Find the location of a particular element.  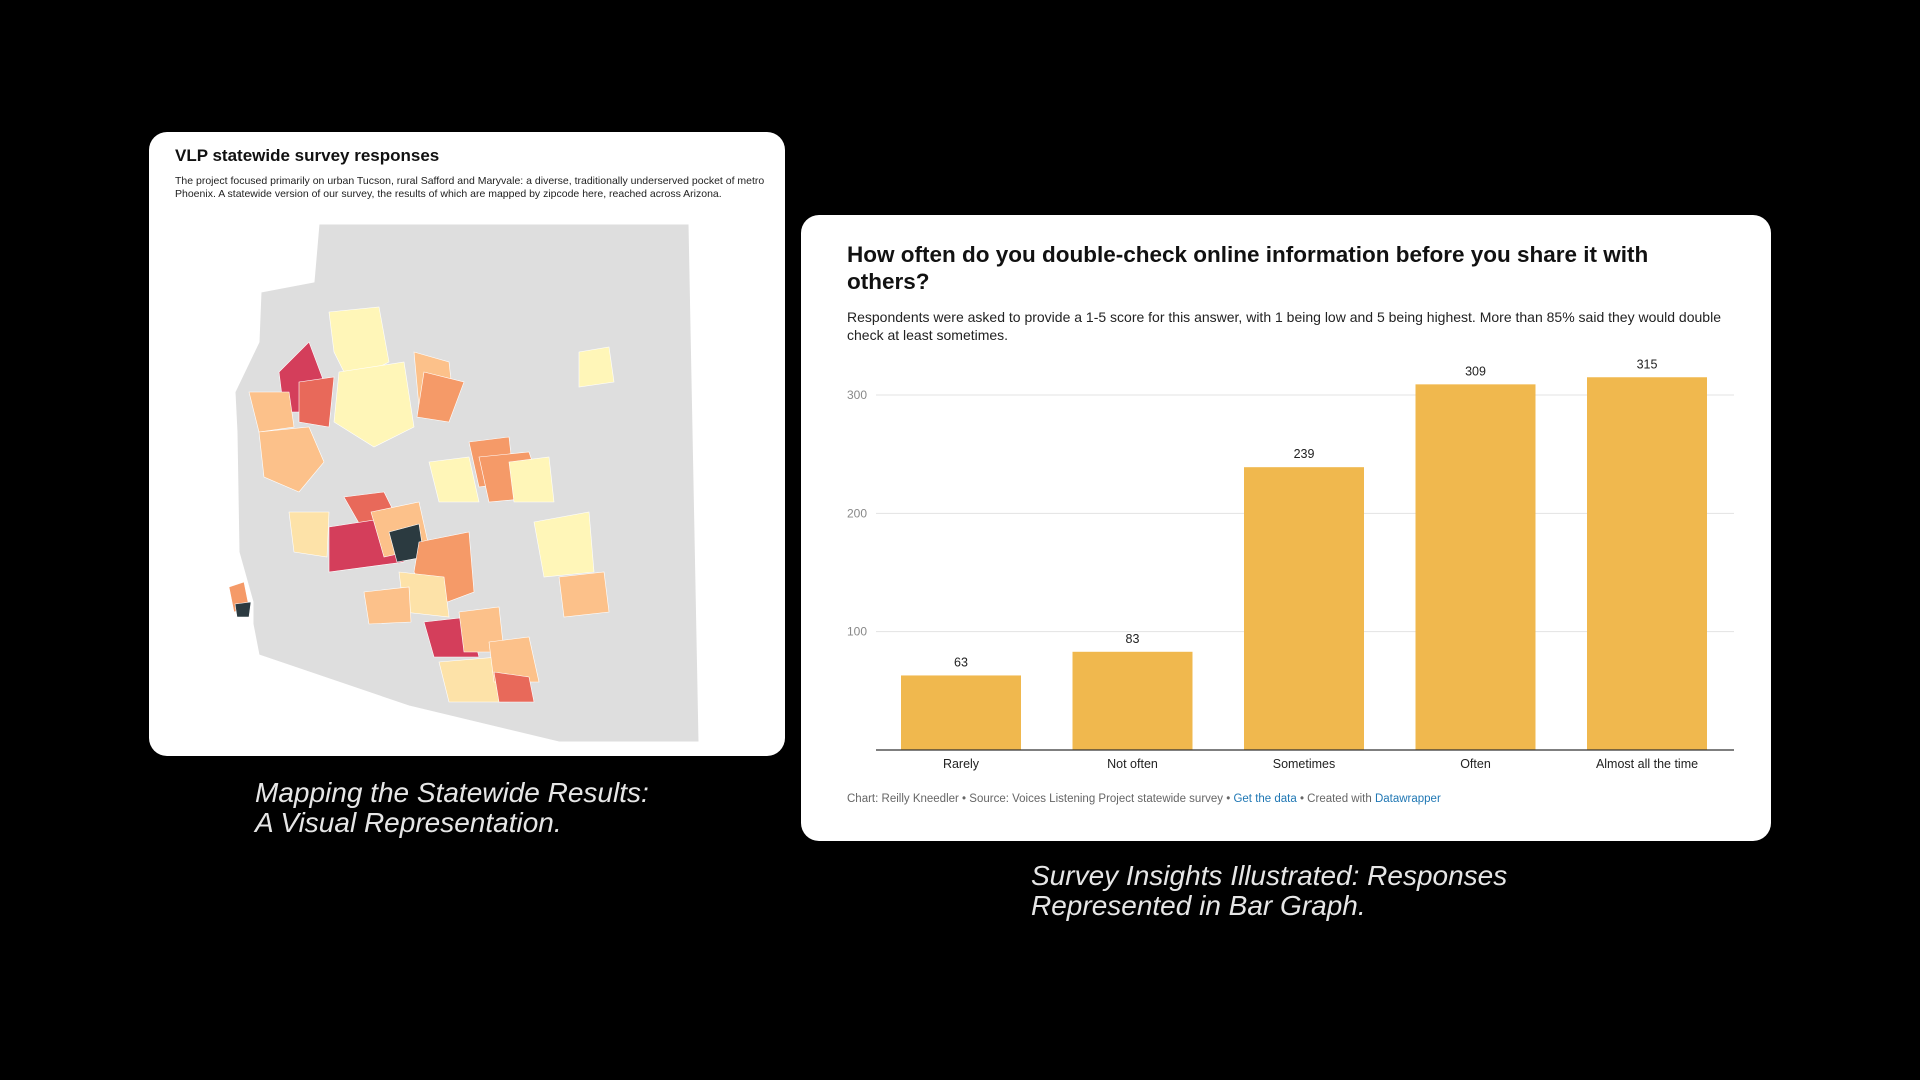

map-caption-line-1: Mapping the Statewide Results: is located at coordinates (452, 792).